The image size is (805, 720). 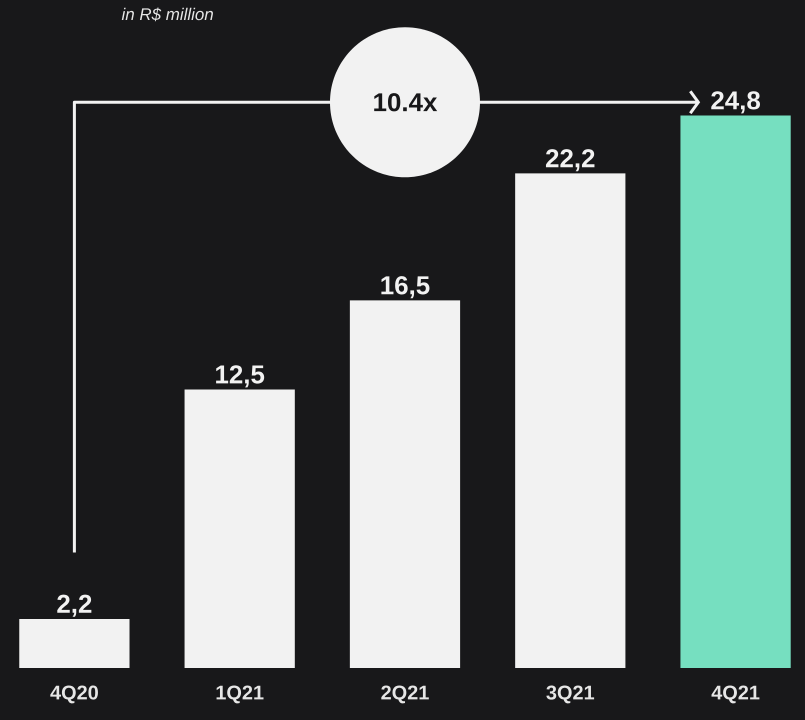 I want to click on x-tick-label: 4Q20, so click(x=74, y=695).